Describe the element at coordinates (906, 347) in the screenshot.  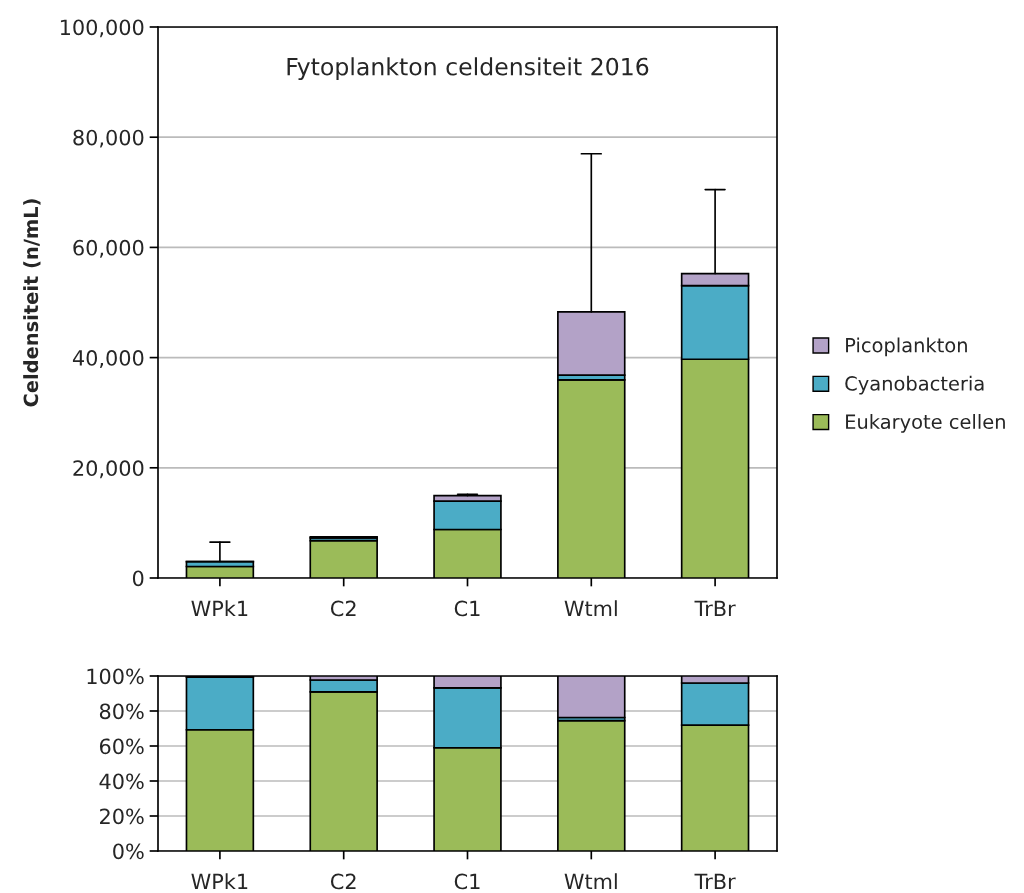
I see `legend-label: Picoplankton` at that location.